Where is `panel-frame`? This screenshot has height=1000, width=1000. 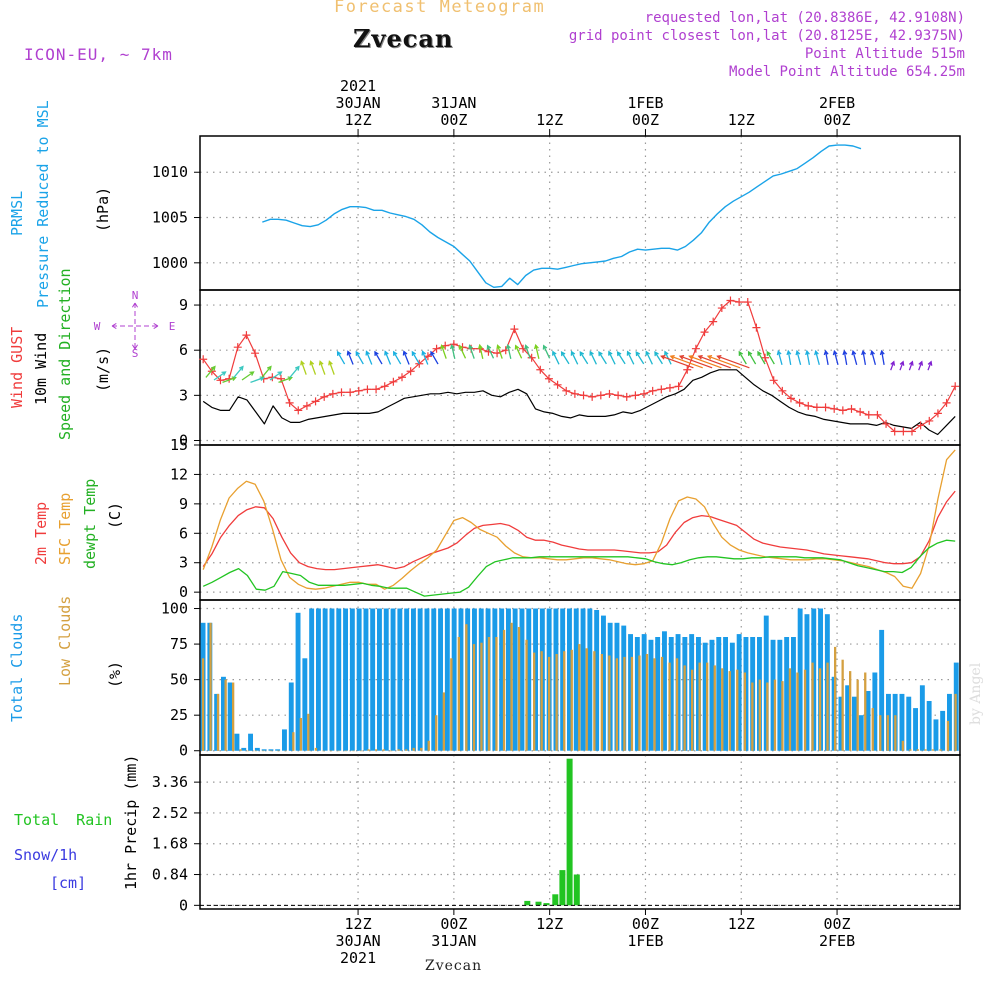
panel-frame is located at coordinates (580, 367).